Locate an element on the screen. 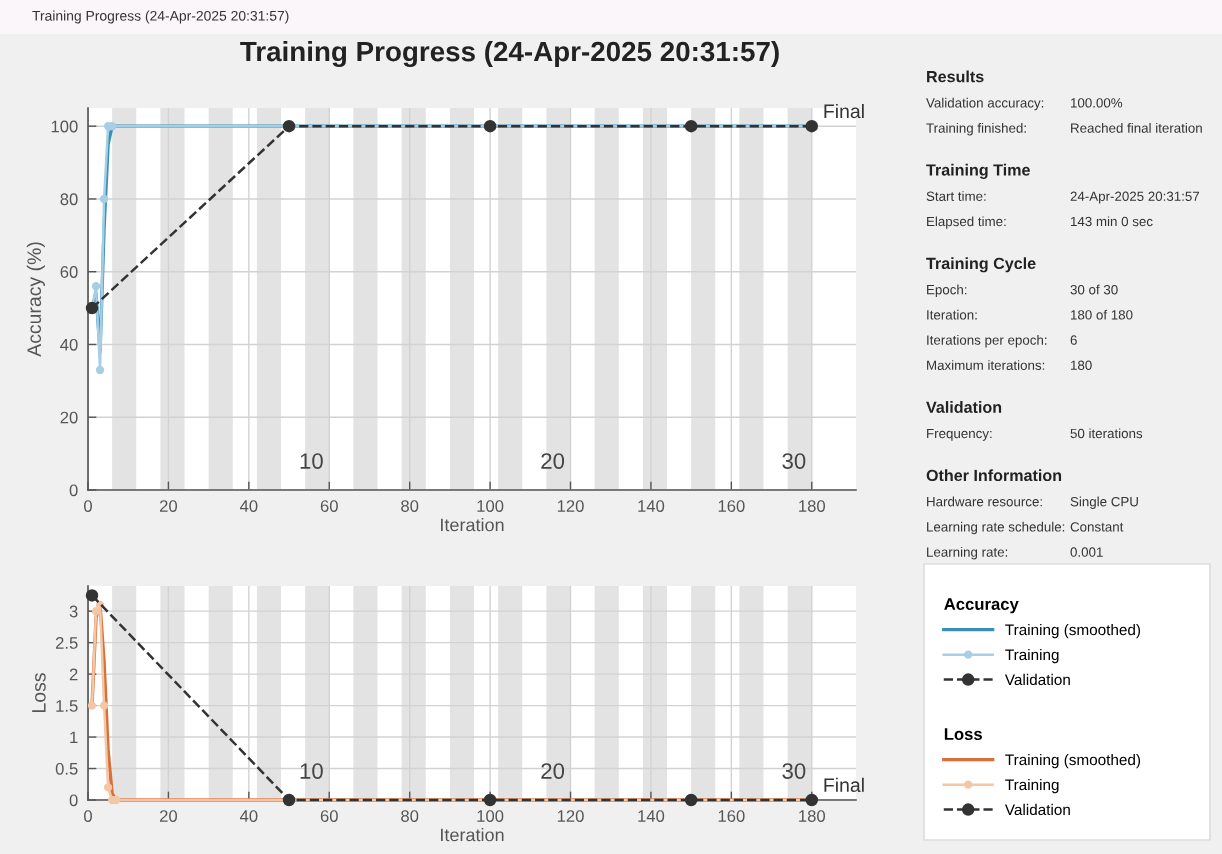  y-tick-label: 2.5 is located at coordinates (66, 643).